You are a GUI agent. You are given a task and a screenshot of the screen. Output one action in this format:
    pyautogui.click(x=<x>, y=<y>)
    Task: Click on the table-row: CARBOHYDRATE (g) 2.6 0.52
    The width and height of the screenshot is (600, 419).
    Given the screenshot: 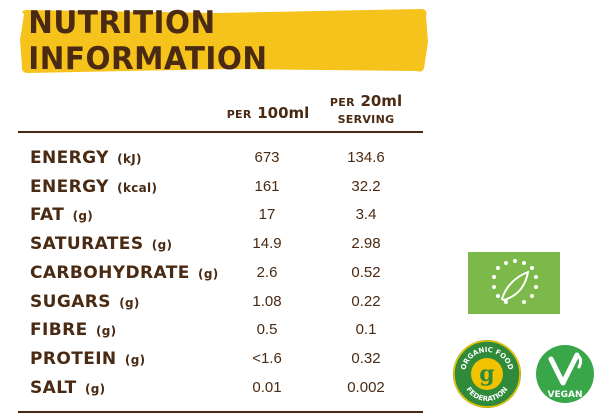 What is the action you would take?
    pyautogui.click(x=215, y=273)
    